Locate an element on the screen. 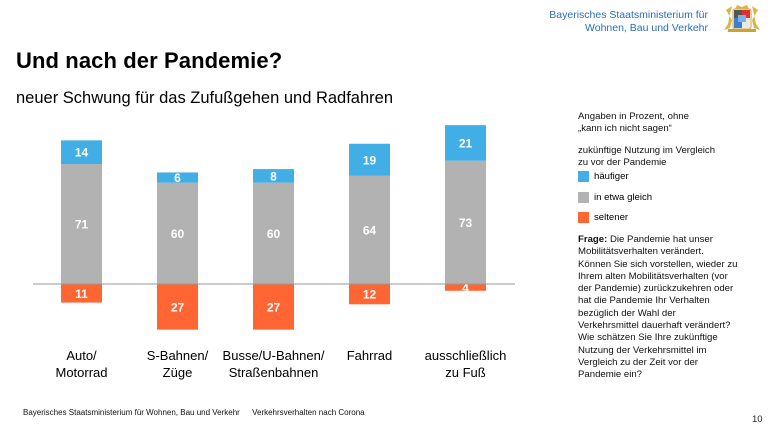  bar-segment-häufiger-2 is located at coordinates (273, 176).